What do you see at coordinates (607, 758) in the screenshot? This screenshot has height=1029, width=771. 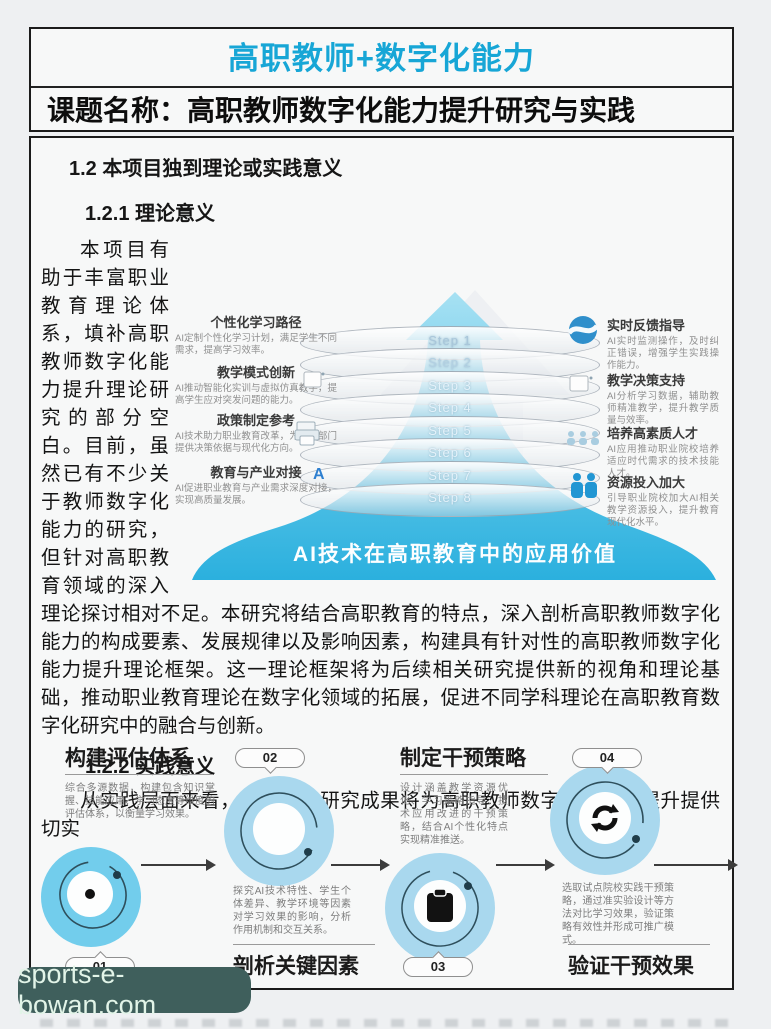 I see `process-badge-4: 04` at bounding box center [607, 758].